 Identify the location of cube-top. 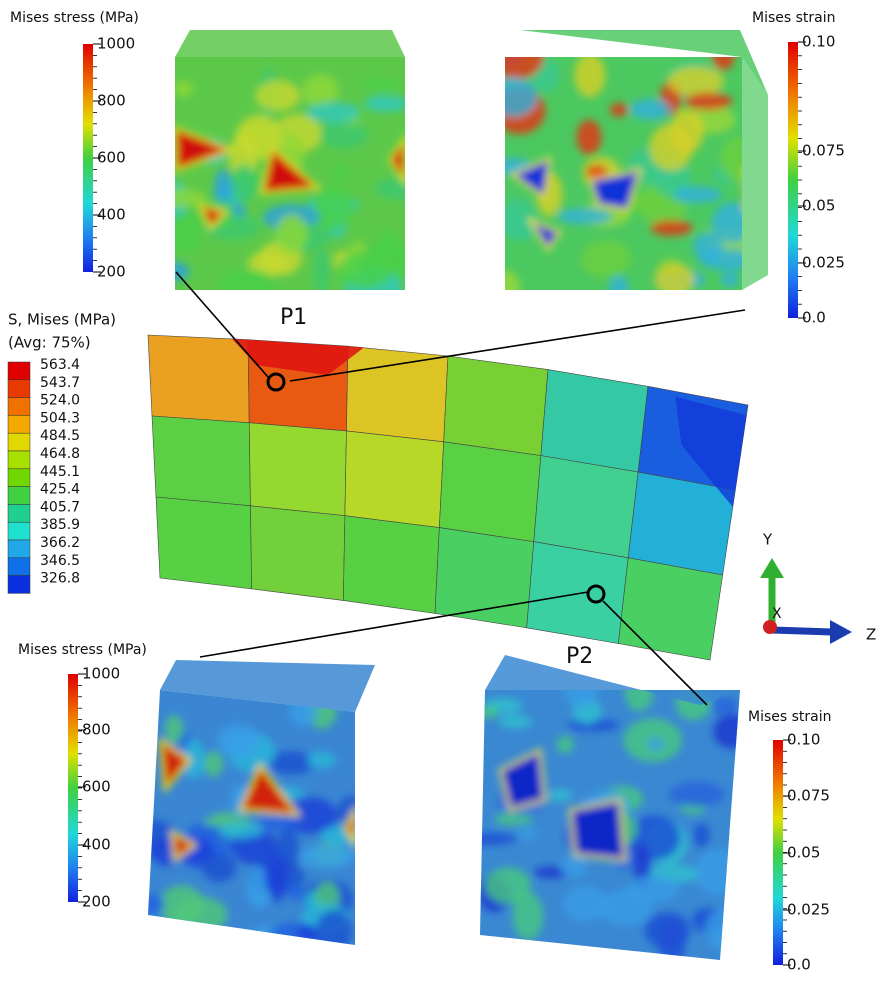
(267, 686).